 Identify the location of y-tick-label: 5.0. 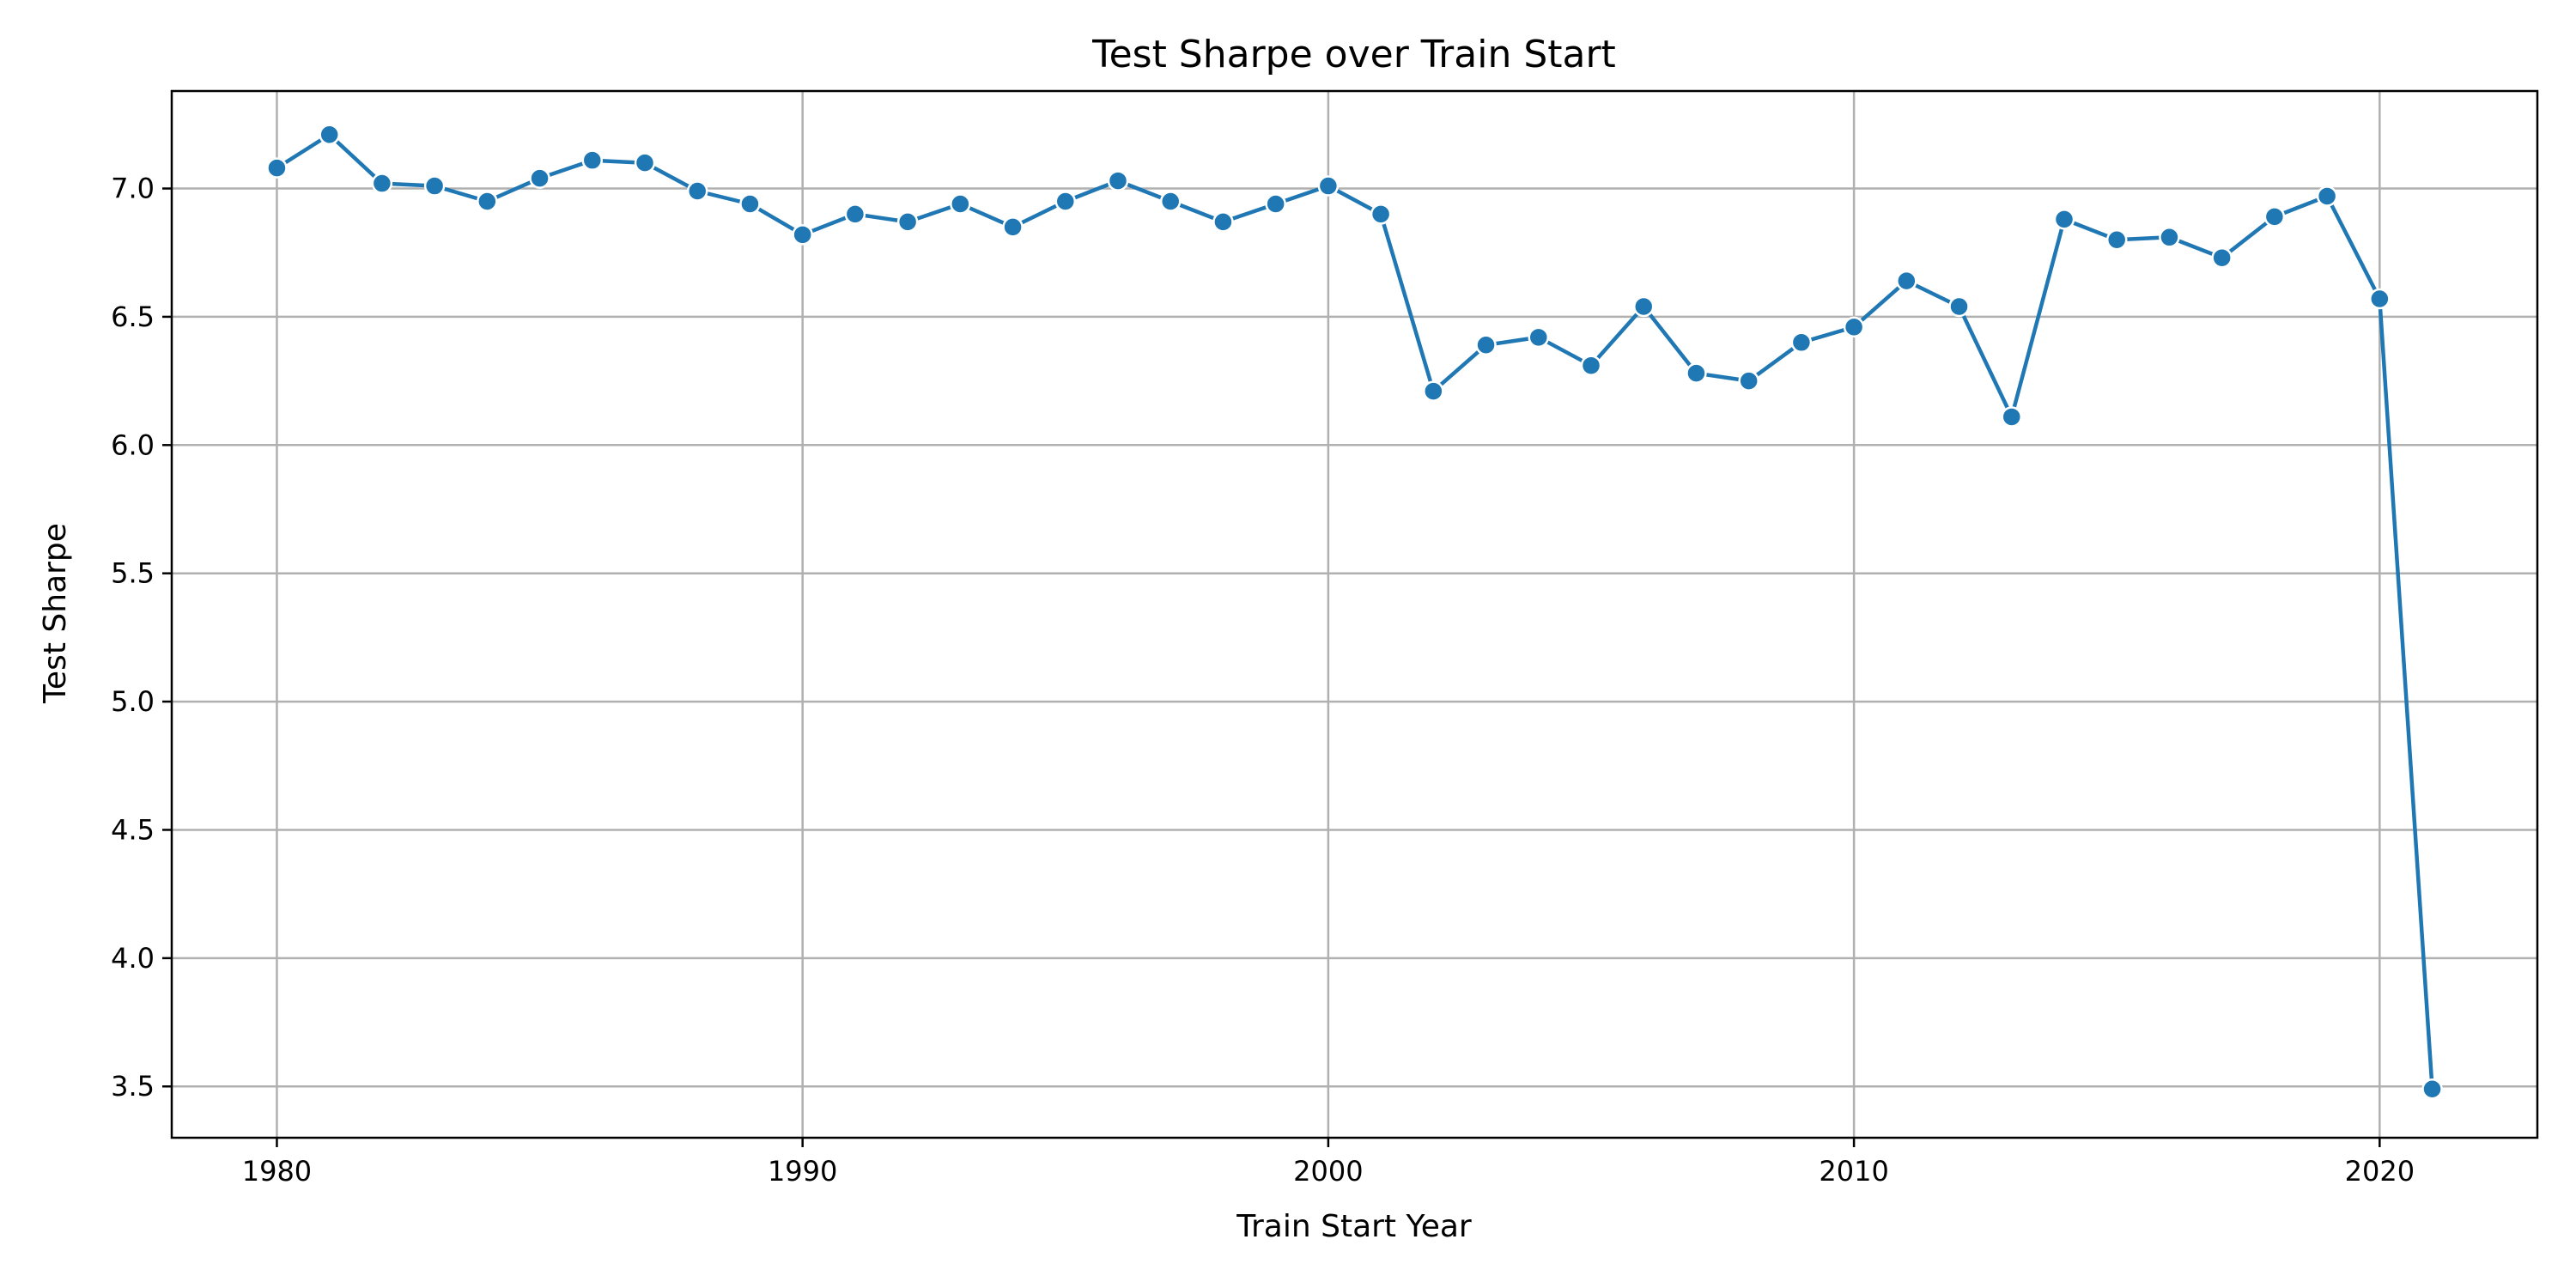
(133, 702).